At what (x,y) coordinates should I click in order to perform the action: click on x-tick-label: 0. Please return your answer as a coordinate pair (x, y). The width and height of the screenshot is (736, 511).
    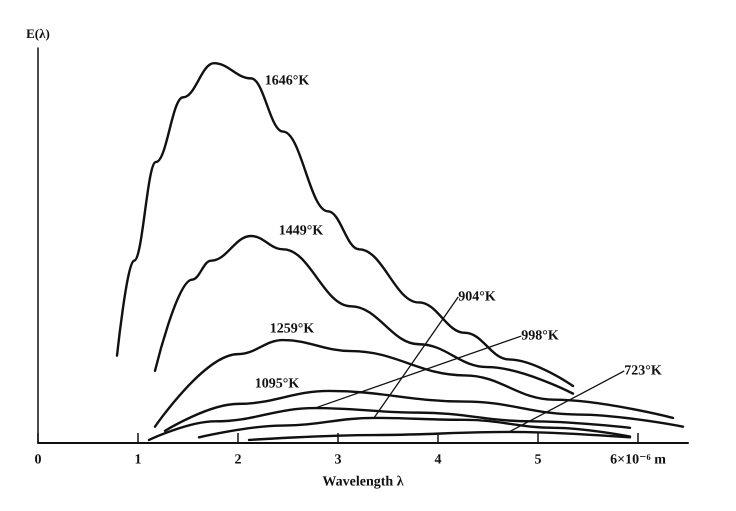
    Looking at the image, I should click on (38, 460).